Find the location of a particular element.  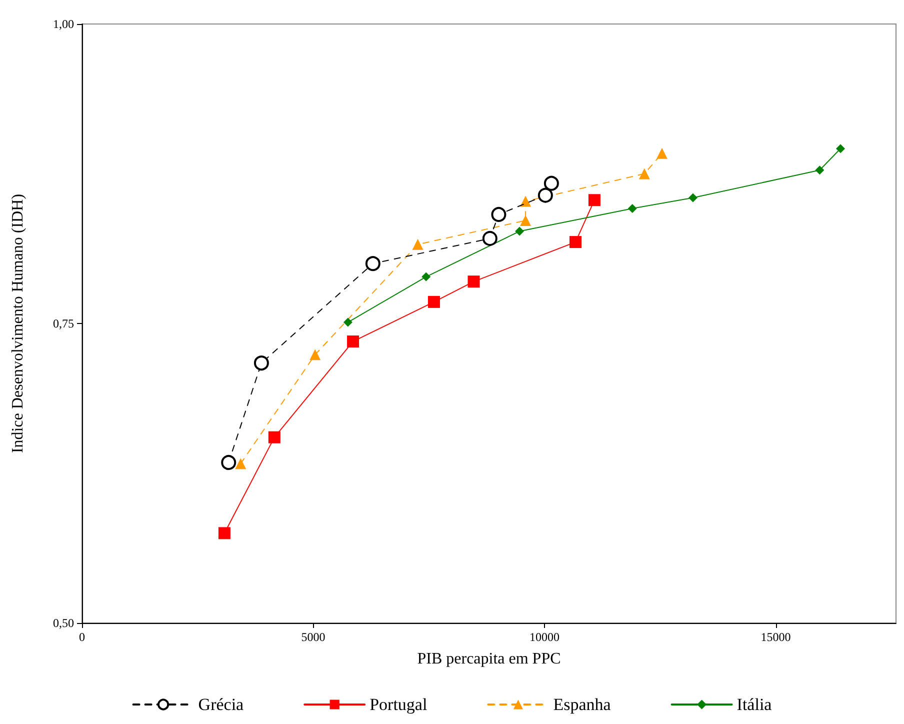

legend-label: Espanha is located at coordinates (582, 704).